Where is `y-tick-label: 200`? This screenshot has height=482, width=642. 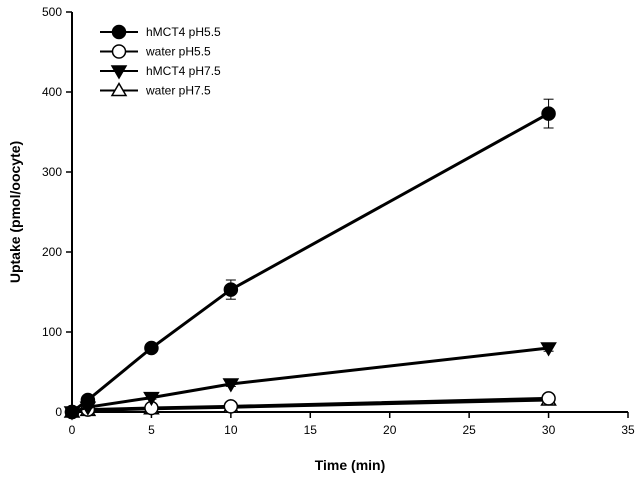
y-tick-label: 200 is located at coordinates (52, 252).